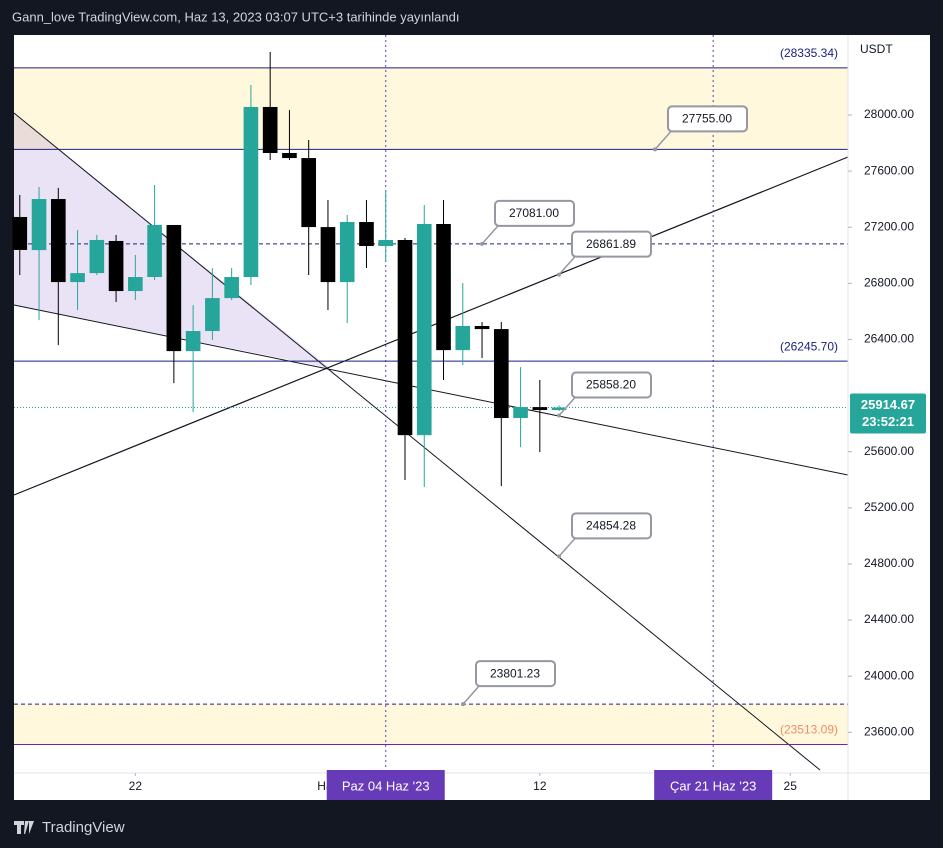 The height and width of the screenshot is (848, 943). I want to click on callout-label: 25858.20, so click(611, 385).